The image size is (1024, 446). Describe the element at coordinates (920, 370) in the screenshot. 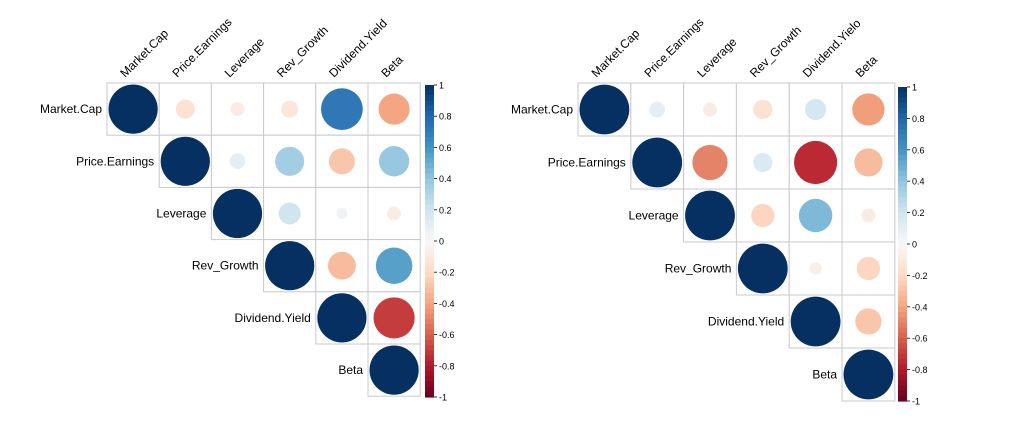

I see `colorbar-tick-label: -0.8` at that location.